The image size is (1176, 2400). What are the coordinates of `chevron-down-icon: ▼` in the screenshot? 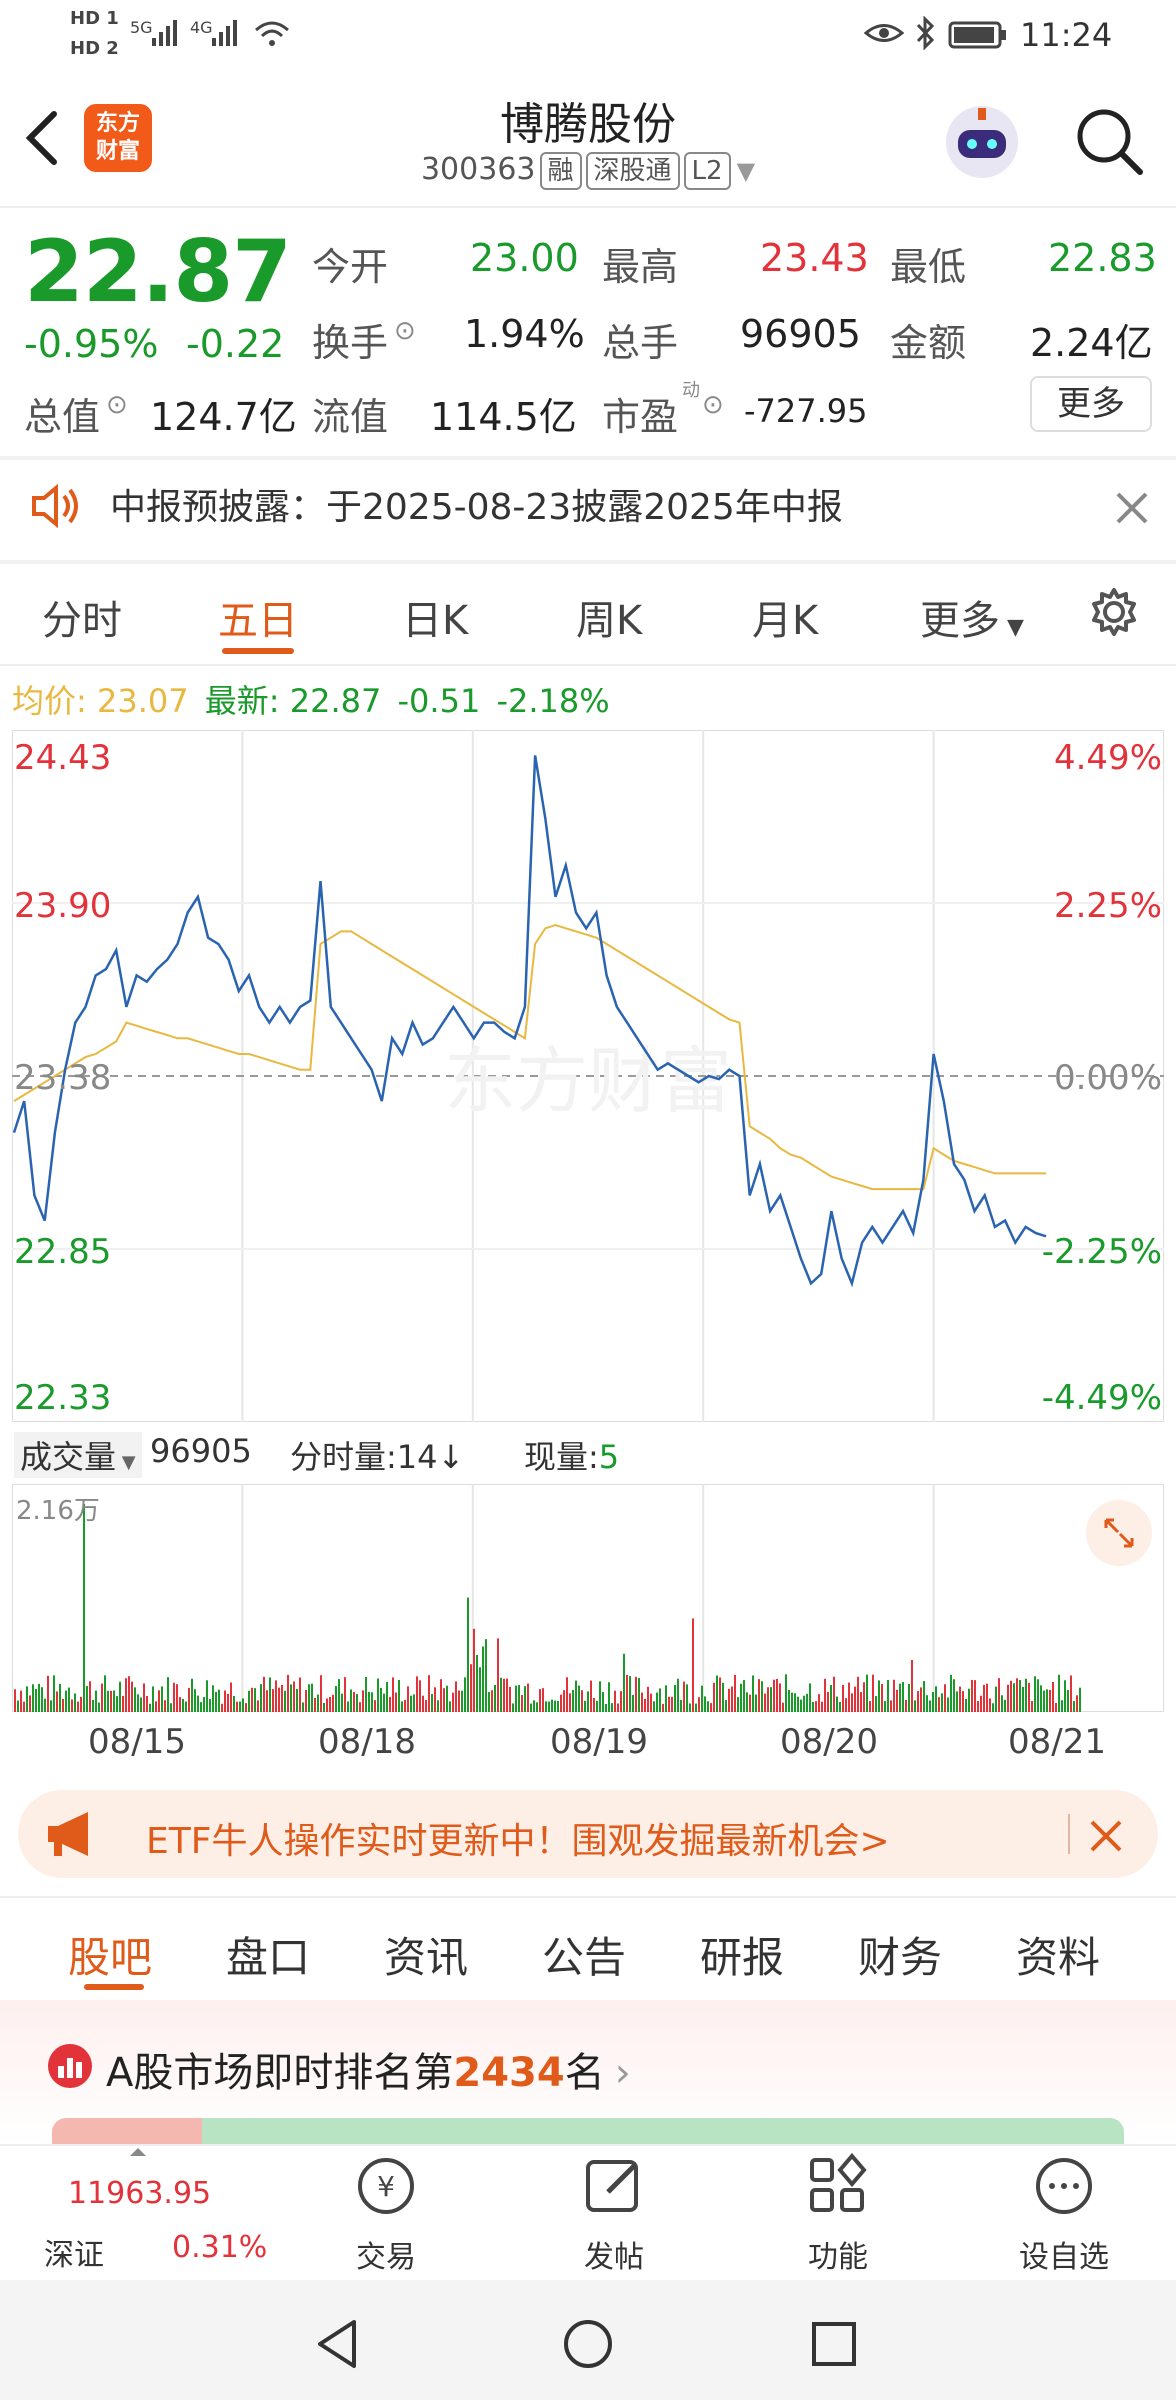 It's located at (746, 171).